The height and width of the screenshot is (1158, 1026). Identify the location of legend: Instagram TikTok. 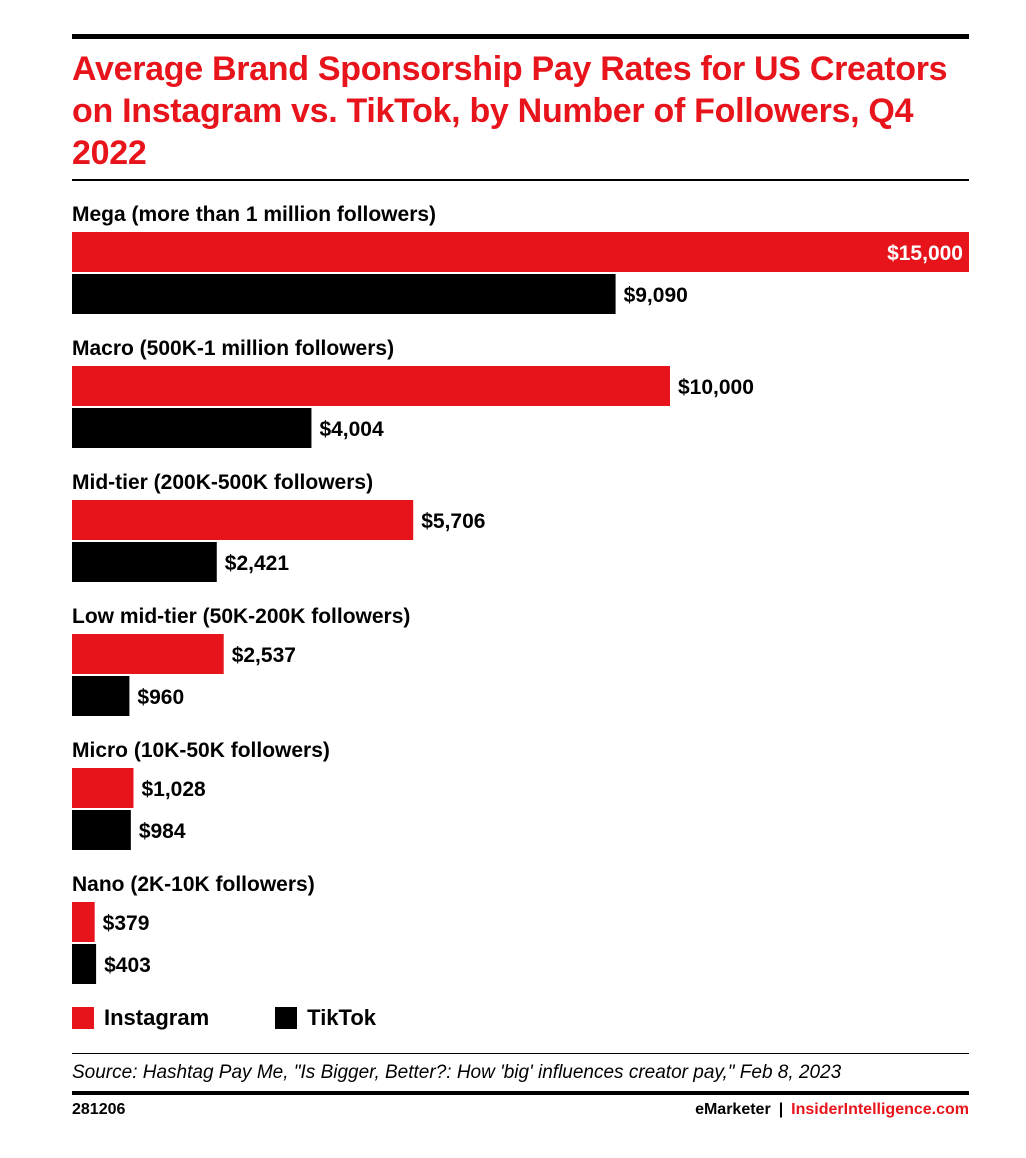
(257, 1018).